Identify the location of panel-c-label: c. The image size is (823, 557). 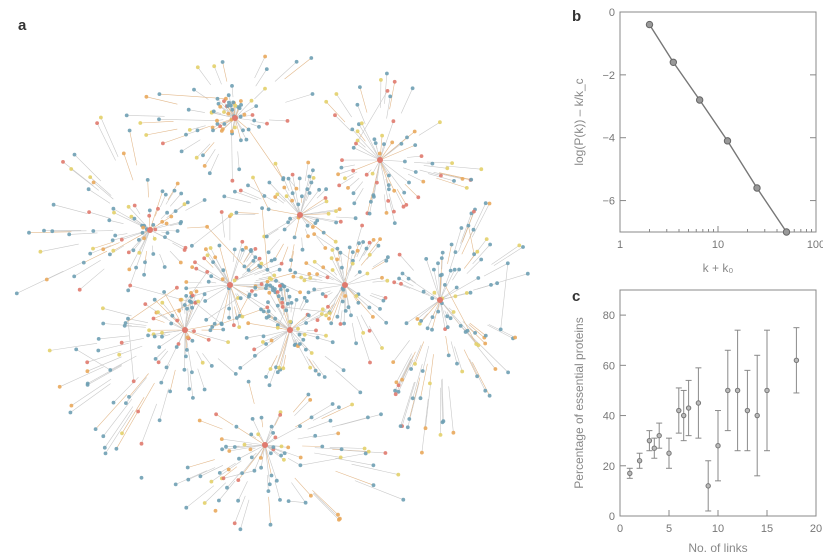
(576, 296).